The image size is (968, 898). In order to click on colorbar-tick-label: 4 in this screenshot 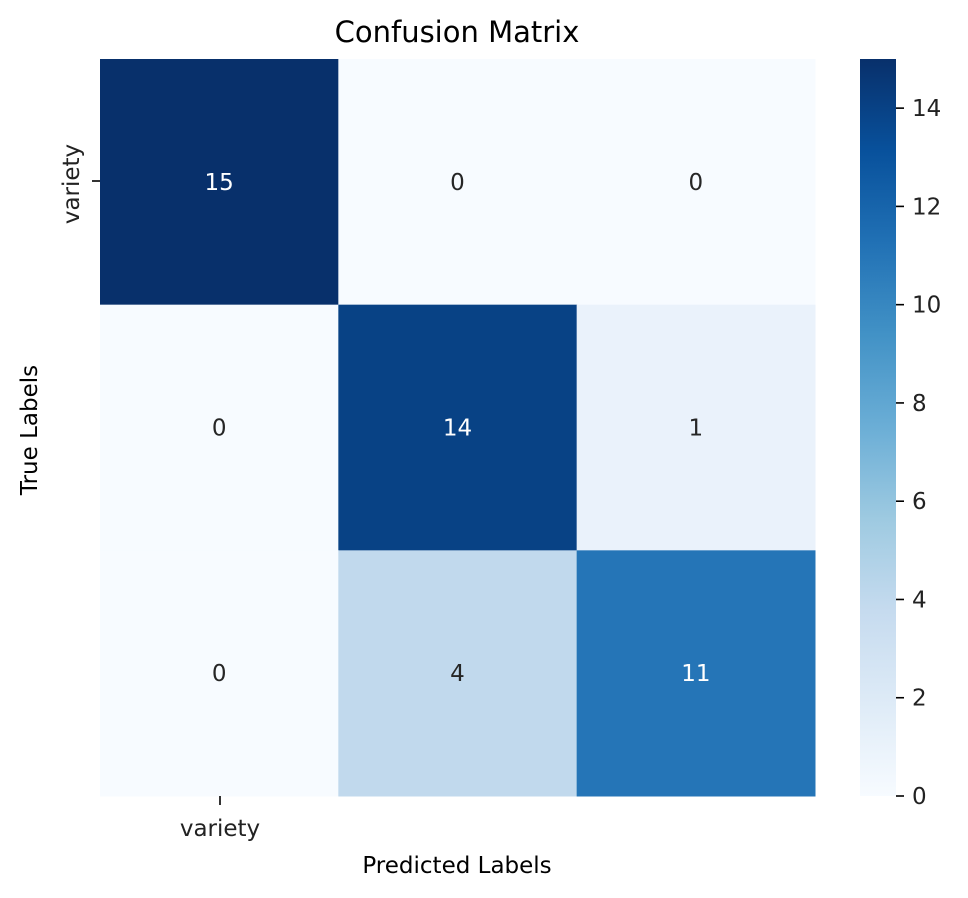, I will do `click(919, 600)`.